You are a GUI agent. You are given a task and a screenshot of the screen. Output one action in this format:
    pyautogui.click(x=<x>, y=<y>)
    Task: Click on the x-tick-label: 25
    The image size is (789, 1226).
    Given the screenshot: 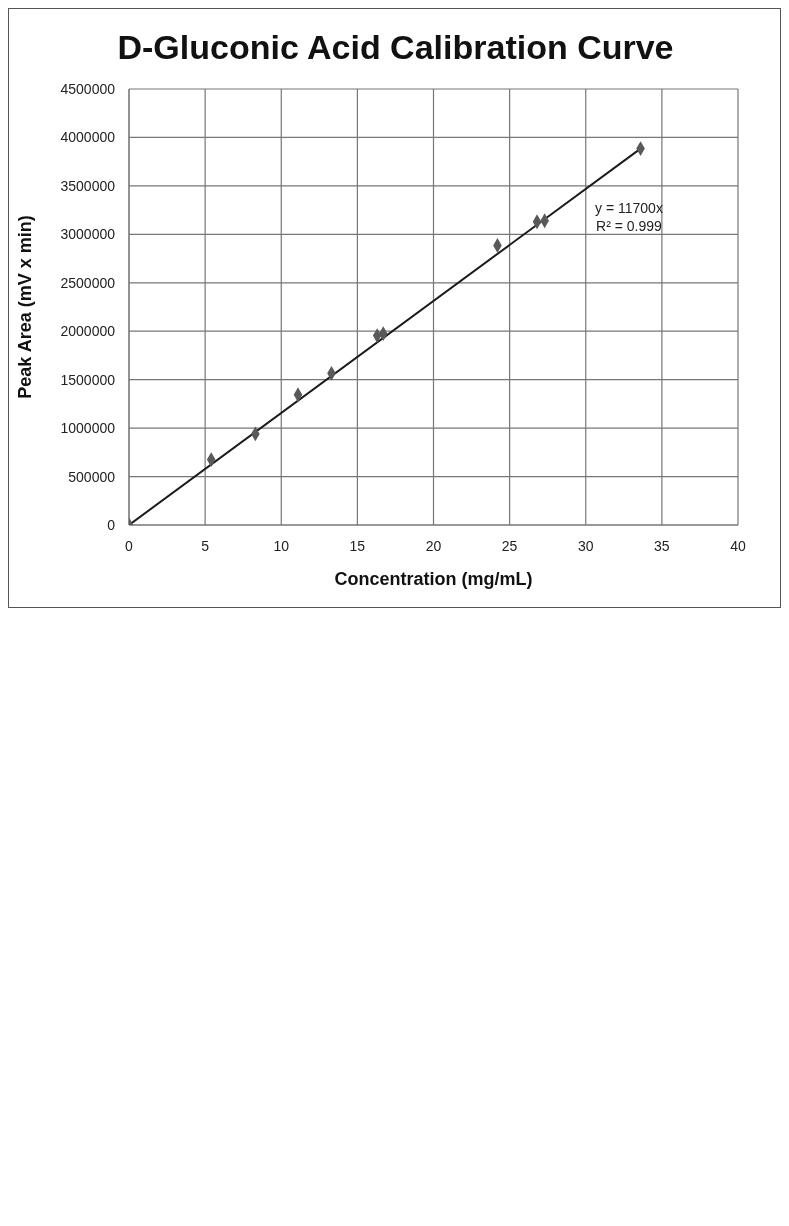 What is the action you would take?
    pyautogui.click(x=509, y=545)
    